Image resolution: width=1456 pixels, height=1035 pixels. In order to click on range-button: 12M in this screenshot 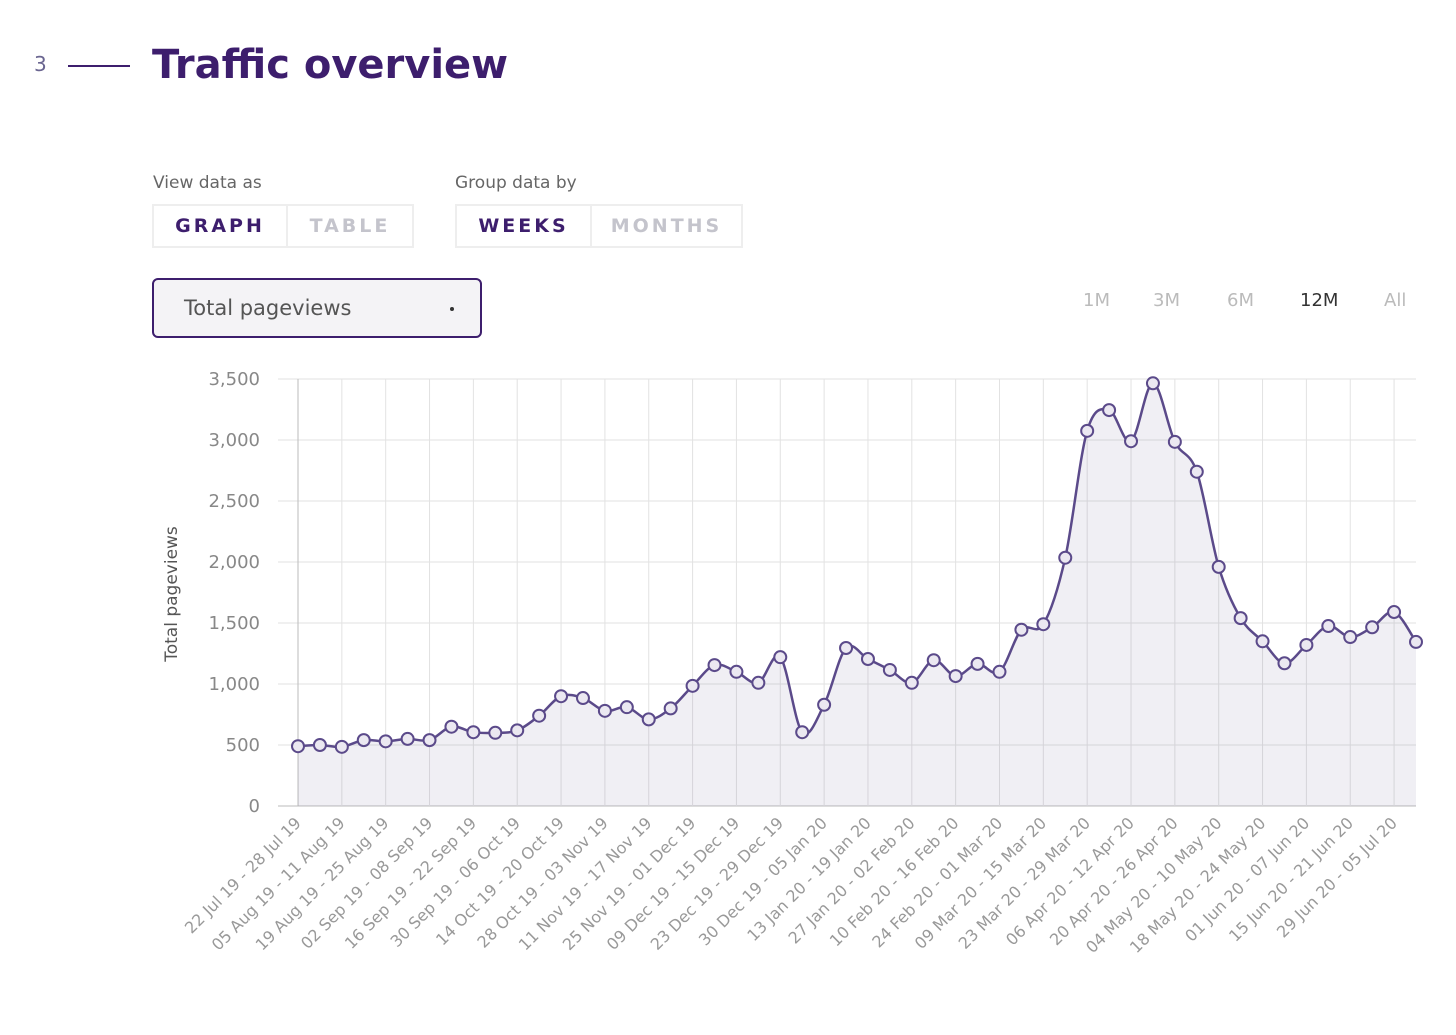, I will do `click(1319, 300)`.